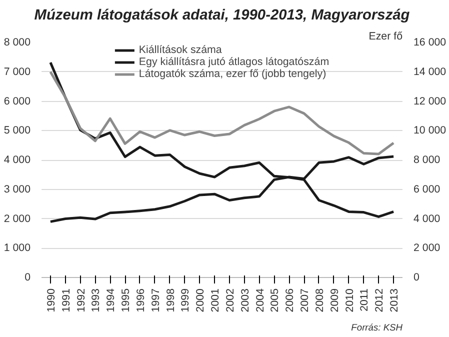 The width and height of the screenshot is (449, 337). What do you see at coordinates (216, 300) in the screenshot?
I see `x-tick-label: 2001` at bounding box center [216, 300].